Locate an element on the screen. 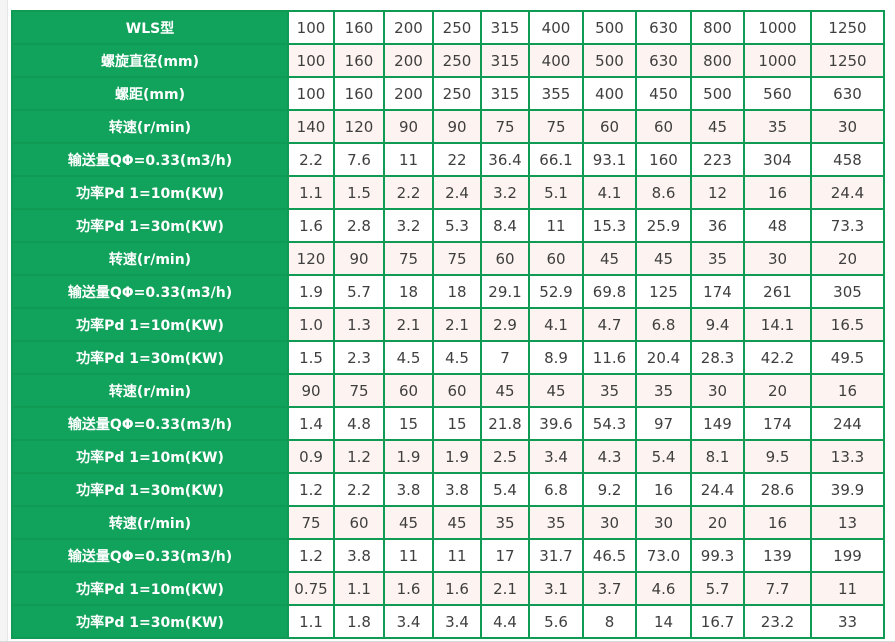 The width and height of the screenshot is (895, 642). table-cell: 4.5 is located at coordinates (408, 357).